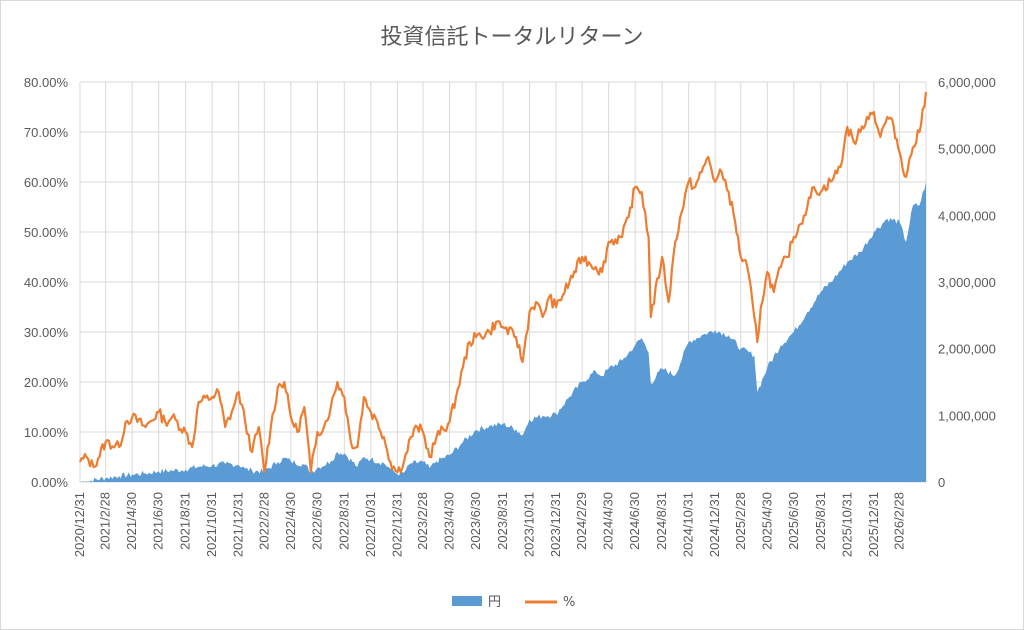 Image resolution: width=1024 pixels, height=630 pixels. What do you see at coordinates (688, 524) in the screenshot?
I see `x-tick-label: 2024/10/31` at bounding box center [688, 524].